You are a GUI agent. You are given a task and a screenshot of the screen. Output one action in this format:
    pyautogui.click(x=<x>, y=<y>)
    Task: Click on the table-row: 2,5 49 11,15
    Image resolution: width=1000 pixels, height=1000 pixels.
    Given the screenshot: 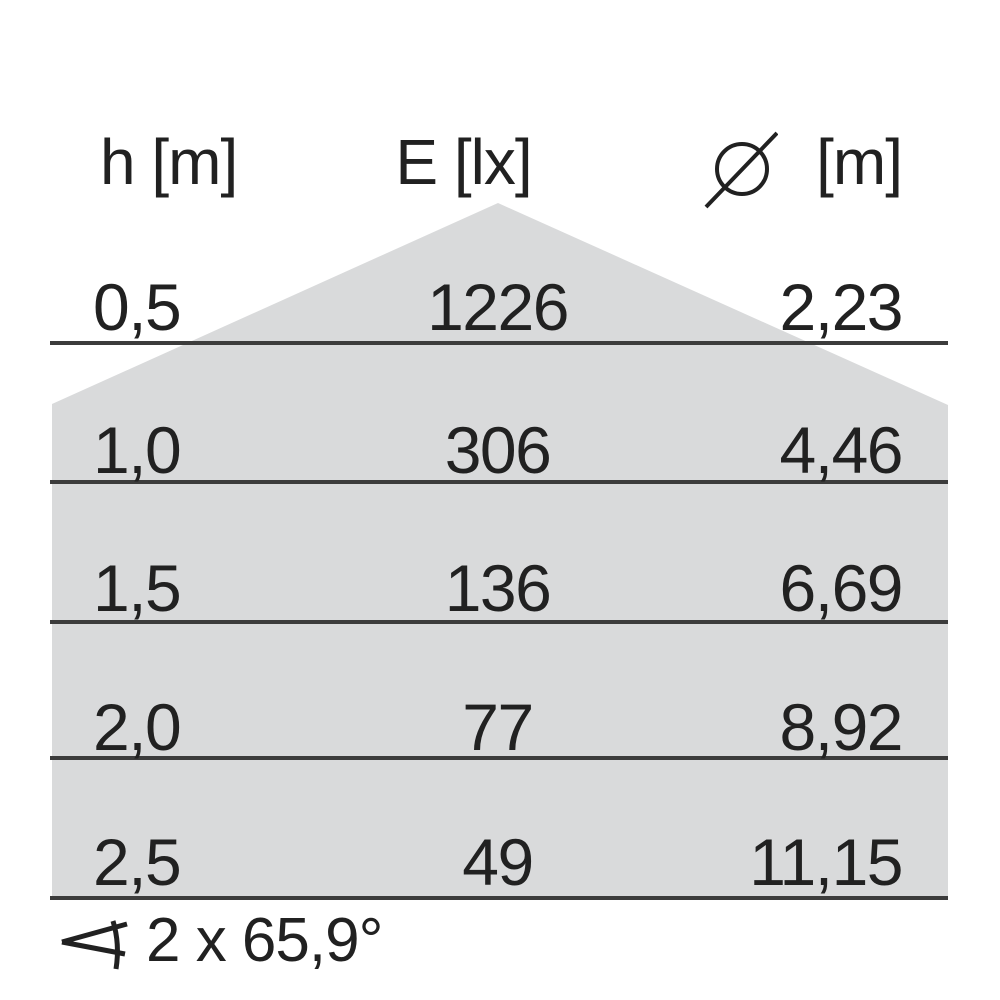 What is the action you would take?
    pyautogui.click(x=498, y=862)
    